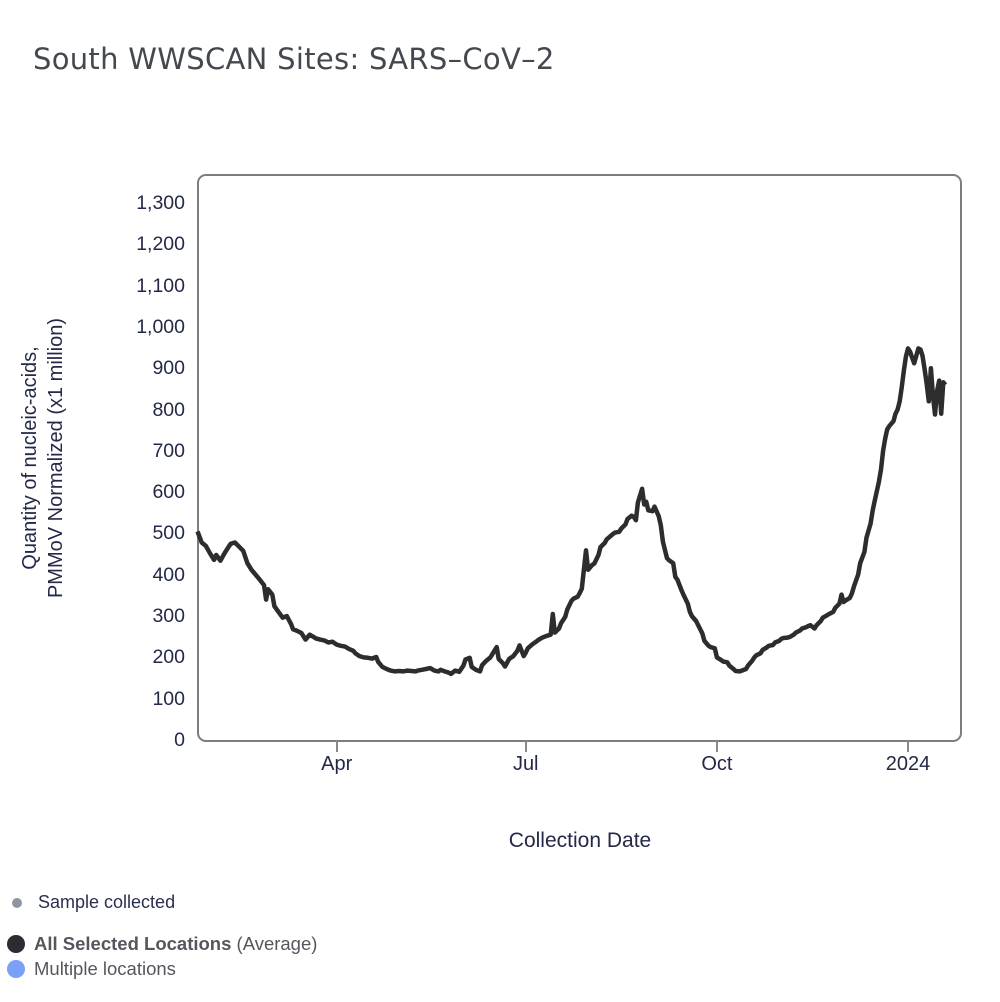 The height and width of the screenshot is (1002, 1000). What do you see at coordinates (580, 840) in the screenshot?
I see `x-axis-title: Collection Date` at bounding box center [580, 840].